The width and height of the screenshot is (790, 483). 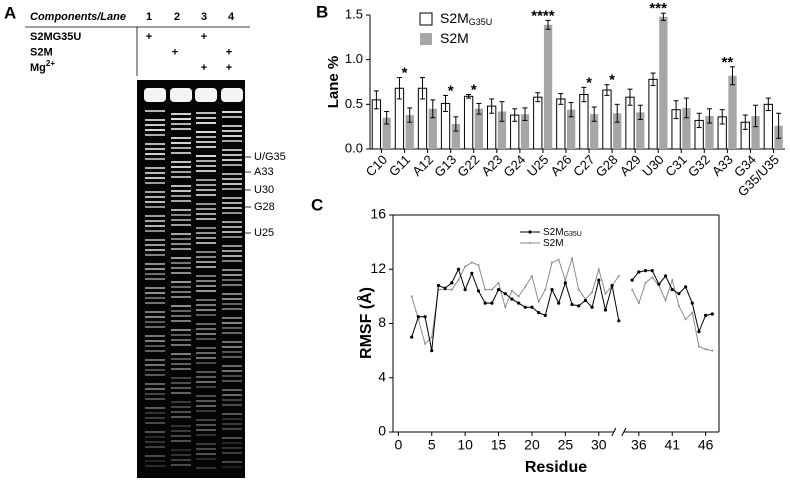 What do you see at coordinates (354, 58) in the screenshot?
I see `y-tick-label: 1.0` at bounding box center [354, 58].